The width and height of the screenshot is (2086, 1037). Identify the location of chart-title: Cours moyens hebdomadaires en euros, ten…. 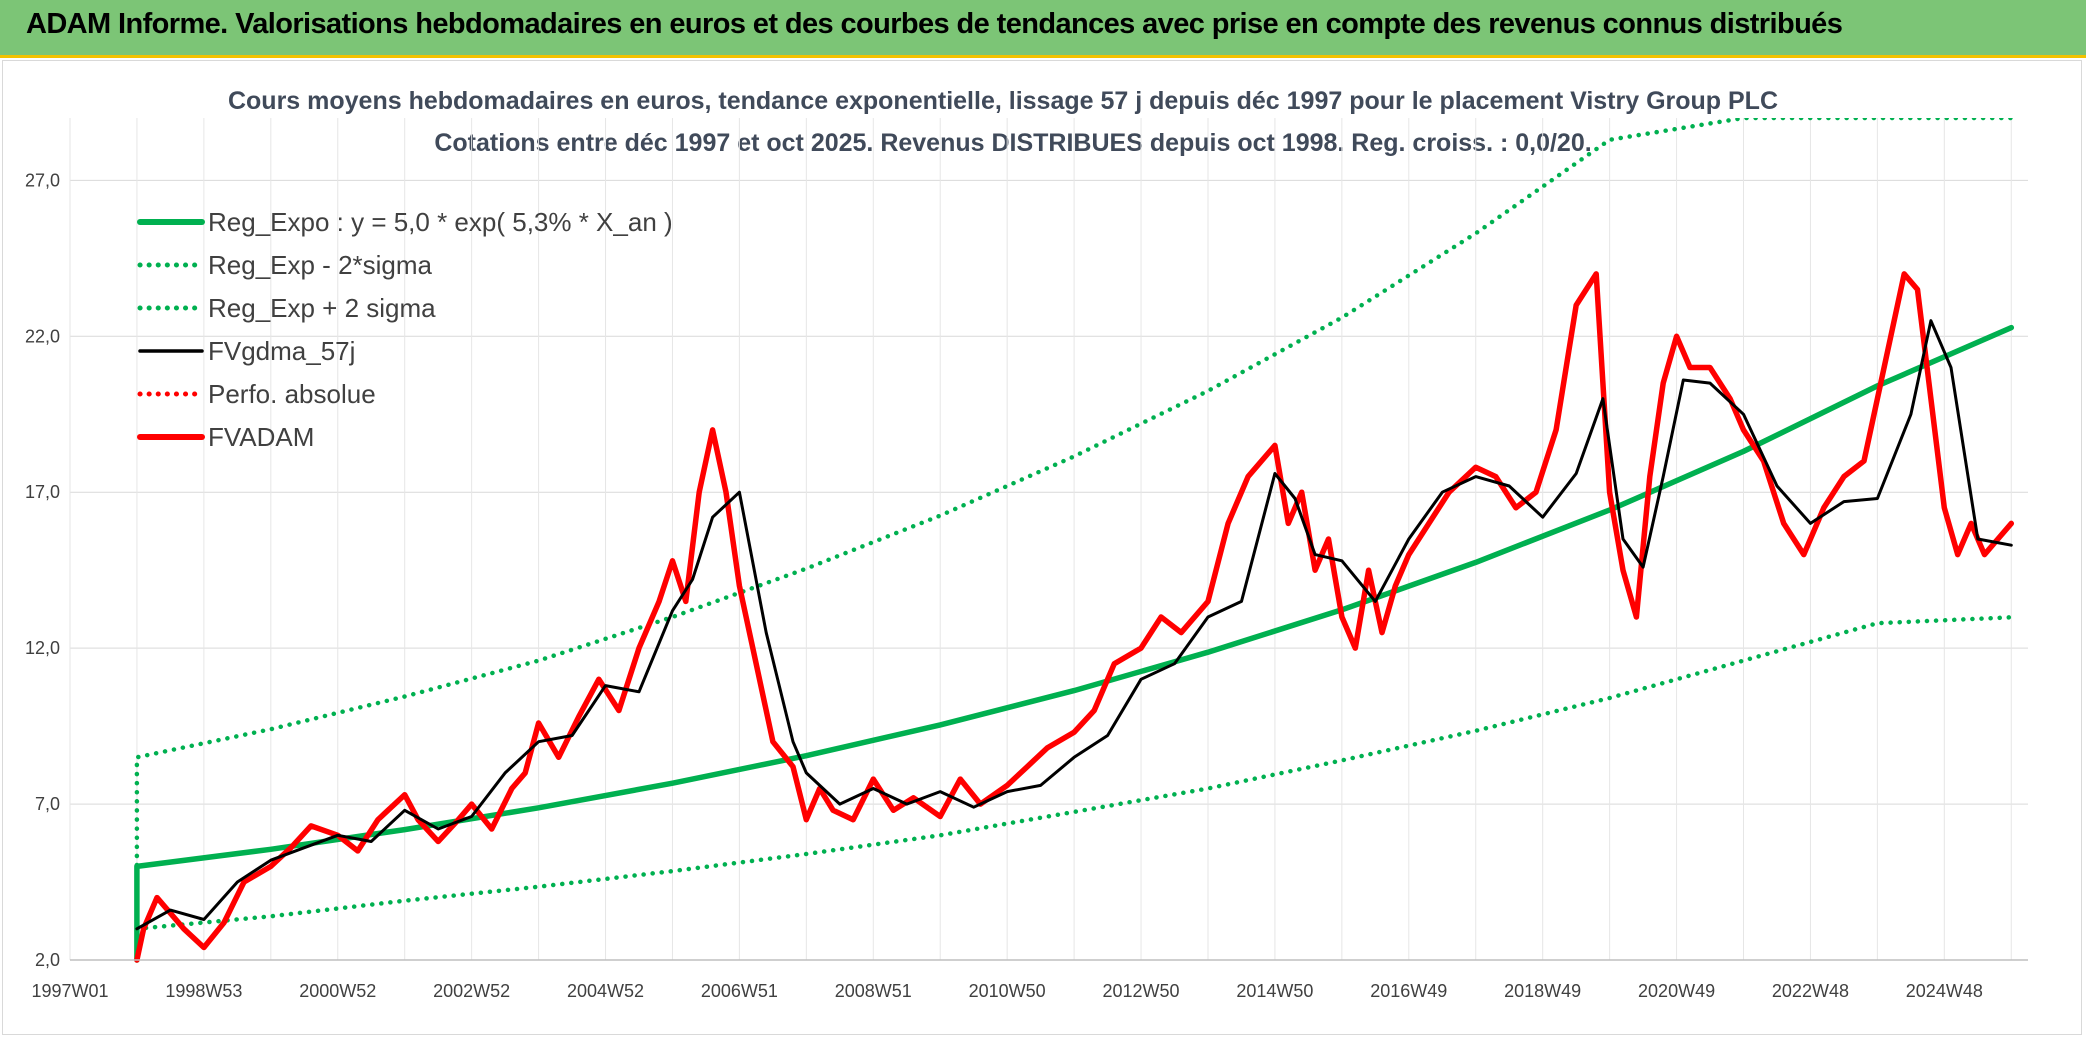
(1003, 101).